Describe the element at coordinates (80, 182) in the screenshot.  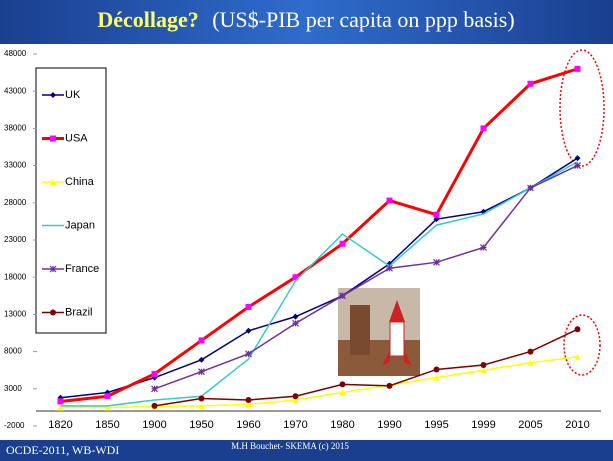
I see `legend-label: China` at that location.